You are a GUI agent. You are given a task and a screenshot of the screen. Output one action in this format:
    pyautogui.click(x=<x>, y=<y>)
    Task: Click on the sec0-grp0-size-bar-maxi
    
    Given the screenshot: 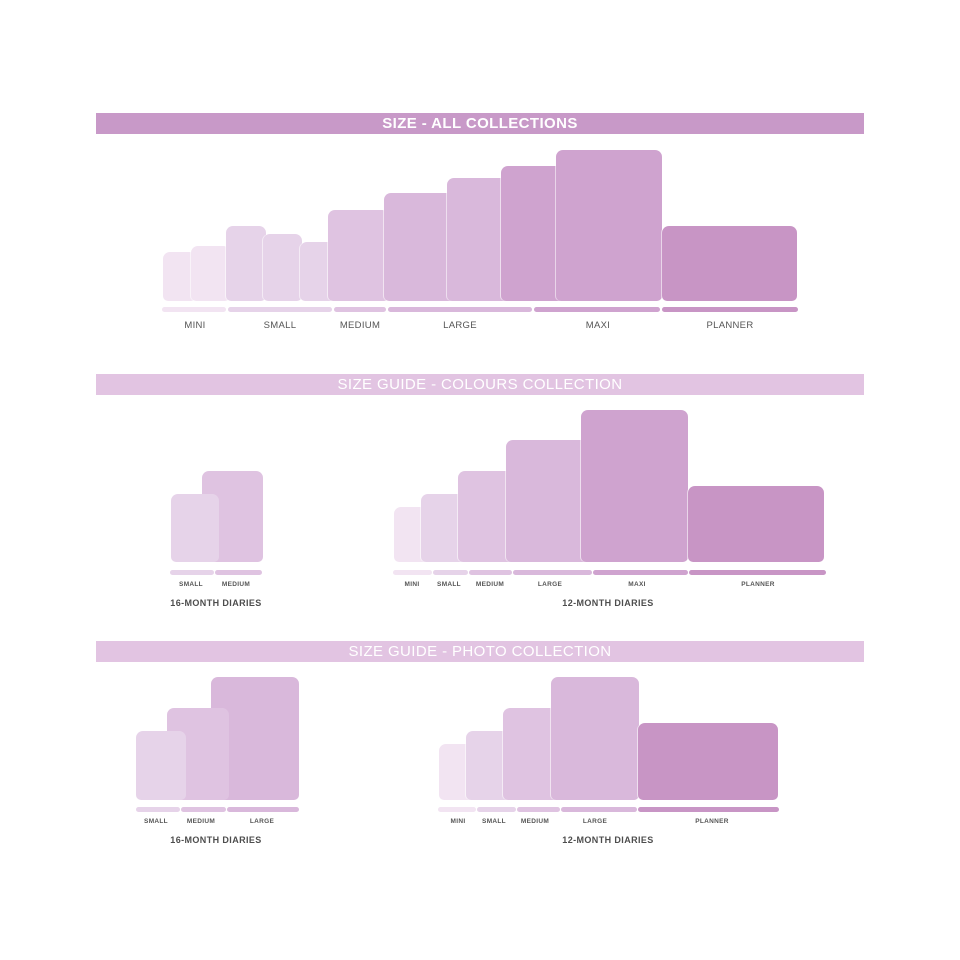 What is the action you would take?
    pyautogui.click(x=597, y=309)
    